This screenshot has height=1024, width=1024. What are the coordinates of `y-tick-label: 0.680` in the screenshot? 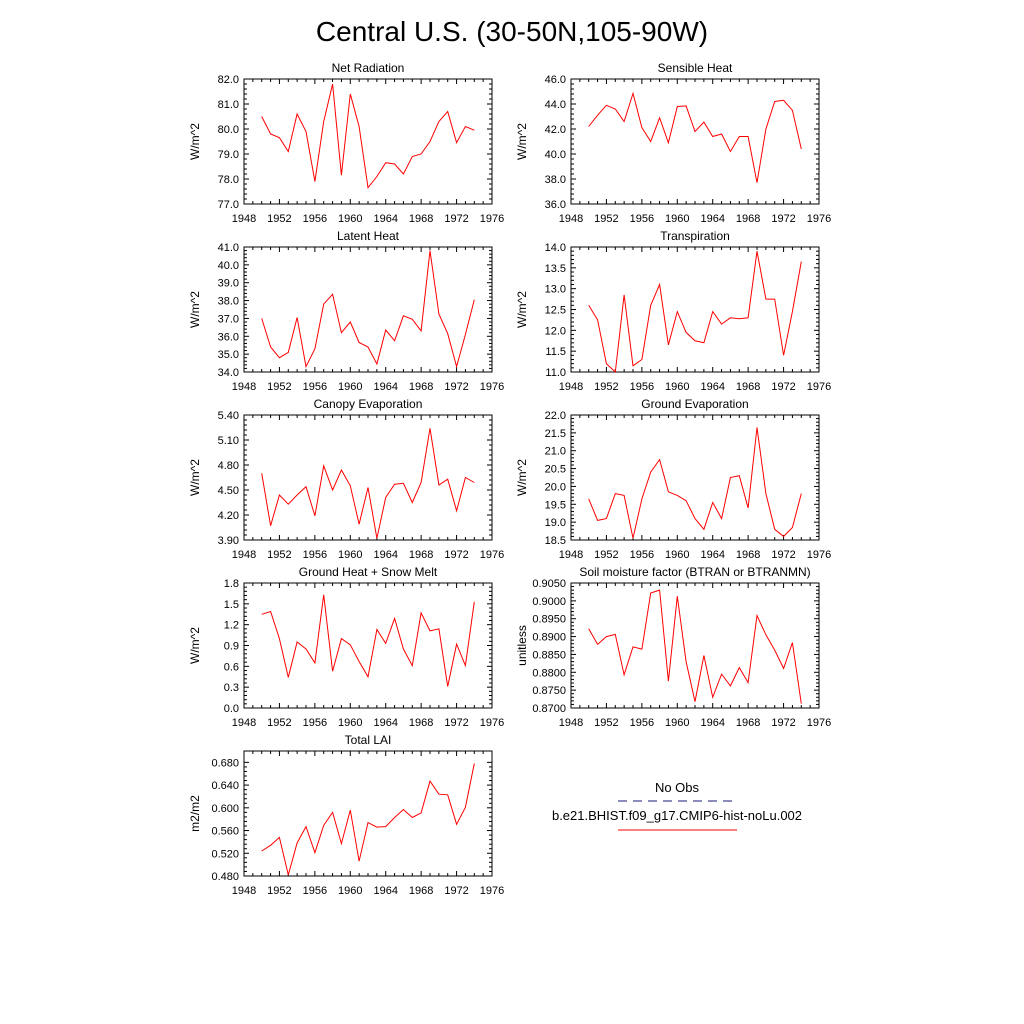 It's located at (225, 763).